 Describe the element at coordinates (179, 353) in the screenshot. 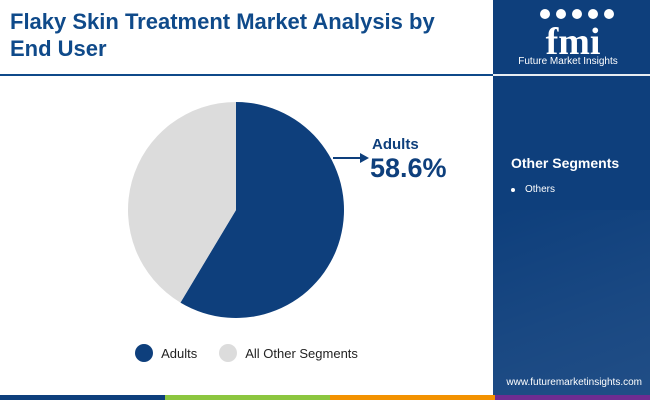

I see `legend-label-adults: Adults` at that location.